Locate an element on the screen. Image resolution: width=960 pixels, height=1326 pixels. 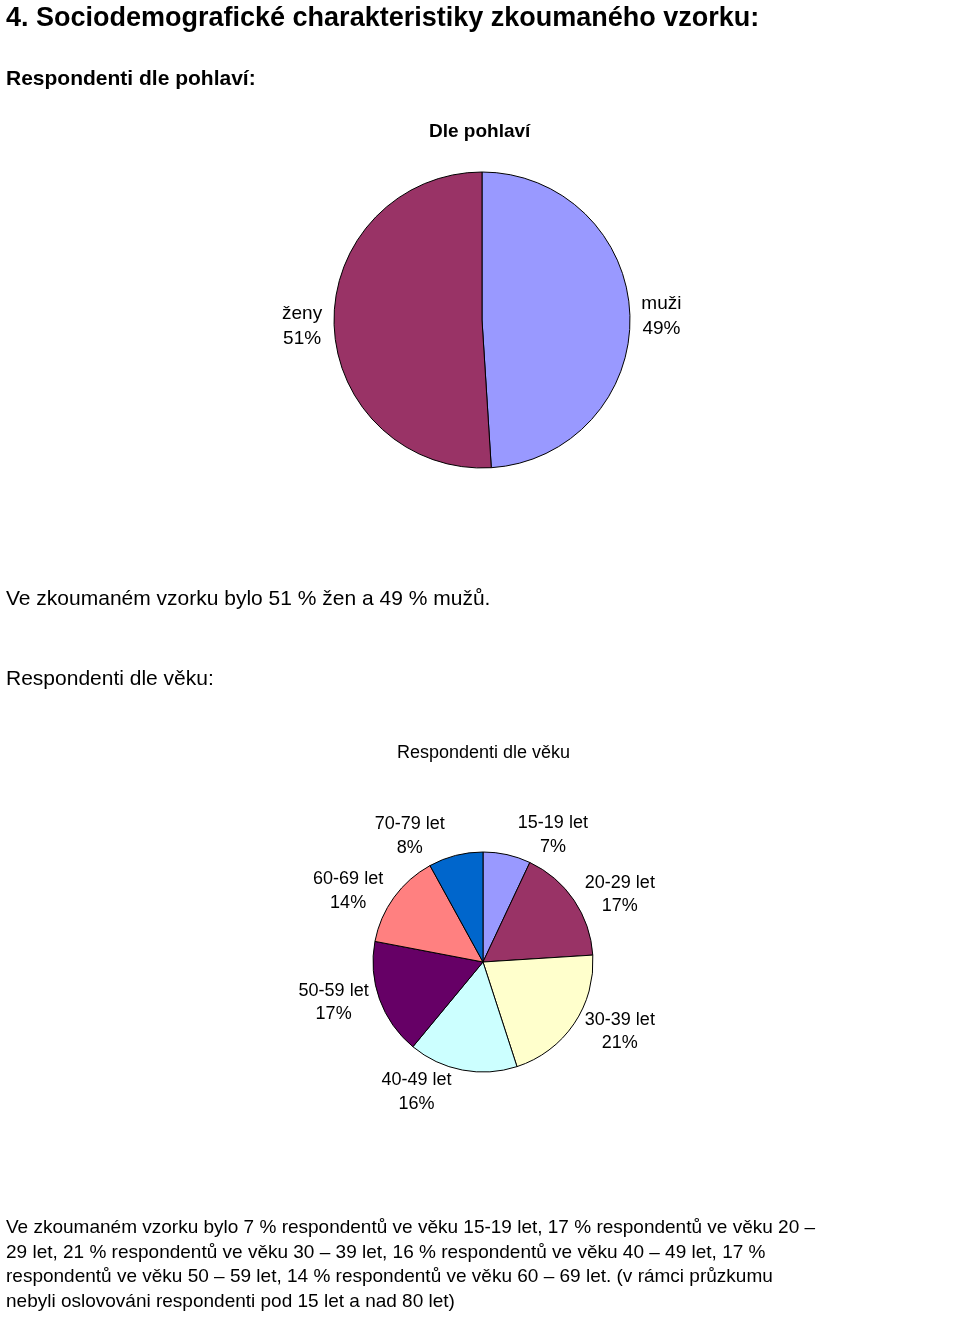
slice-label: 70-79 let is located at coordinates (409, 823).